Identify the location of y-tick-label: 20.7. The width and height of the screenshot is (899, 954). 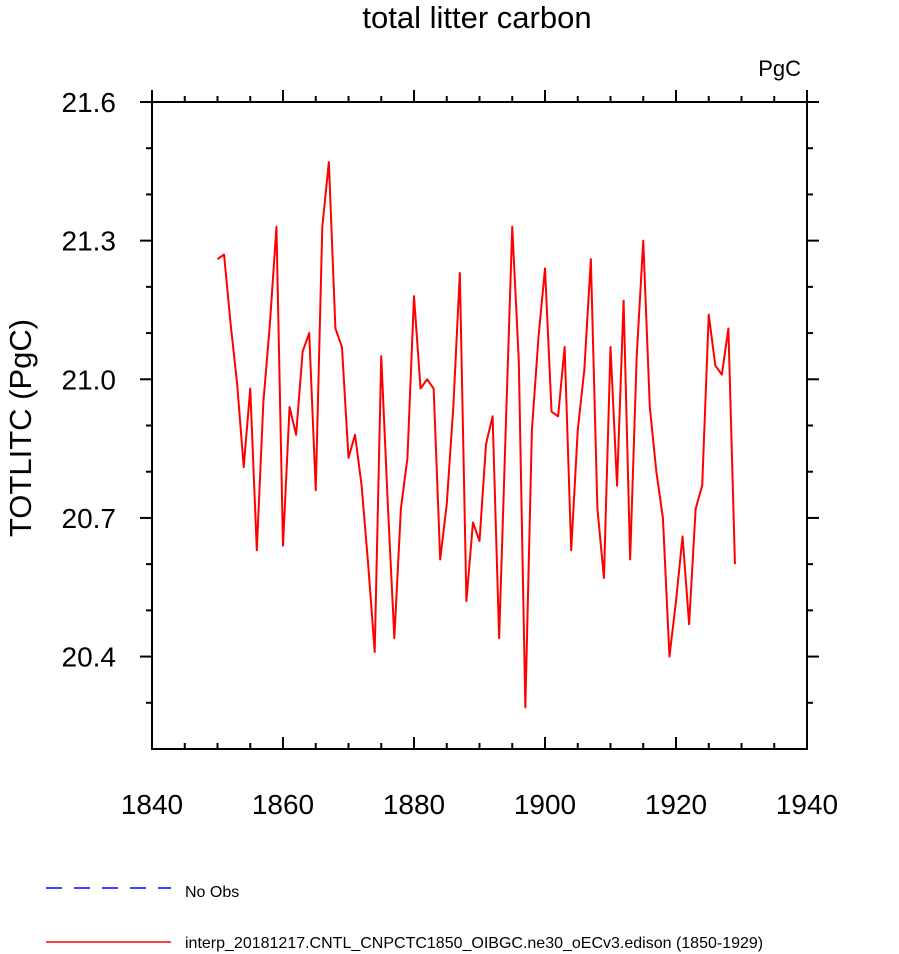
(89, 518).